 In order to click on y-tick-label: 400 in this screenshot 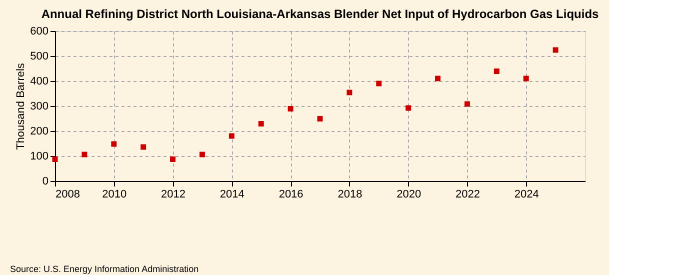, I will do `click(39, 82)`.